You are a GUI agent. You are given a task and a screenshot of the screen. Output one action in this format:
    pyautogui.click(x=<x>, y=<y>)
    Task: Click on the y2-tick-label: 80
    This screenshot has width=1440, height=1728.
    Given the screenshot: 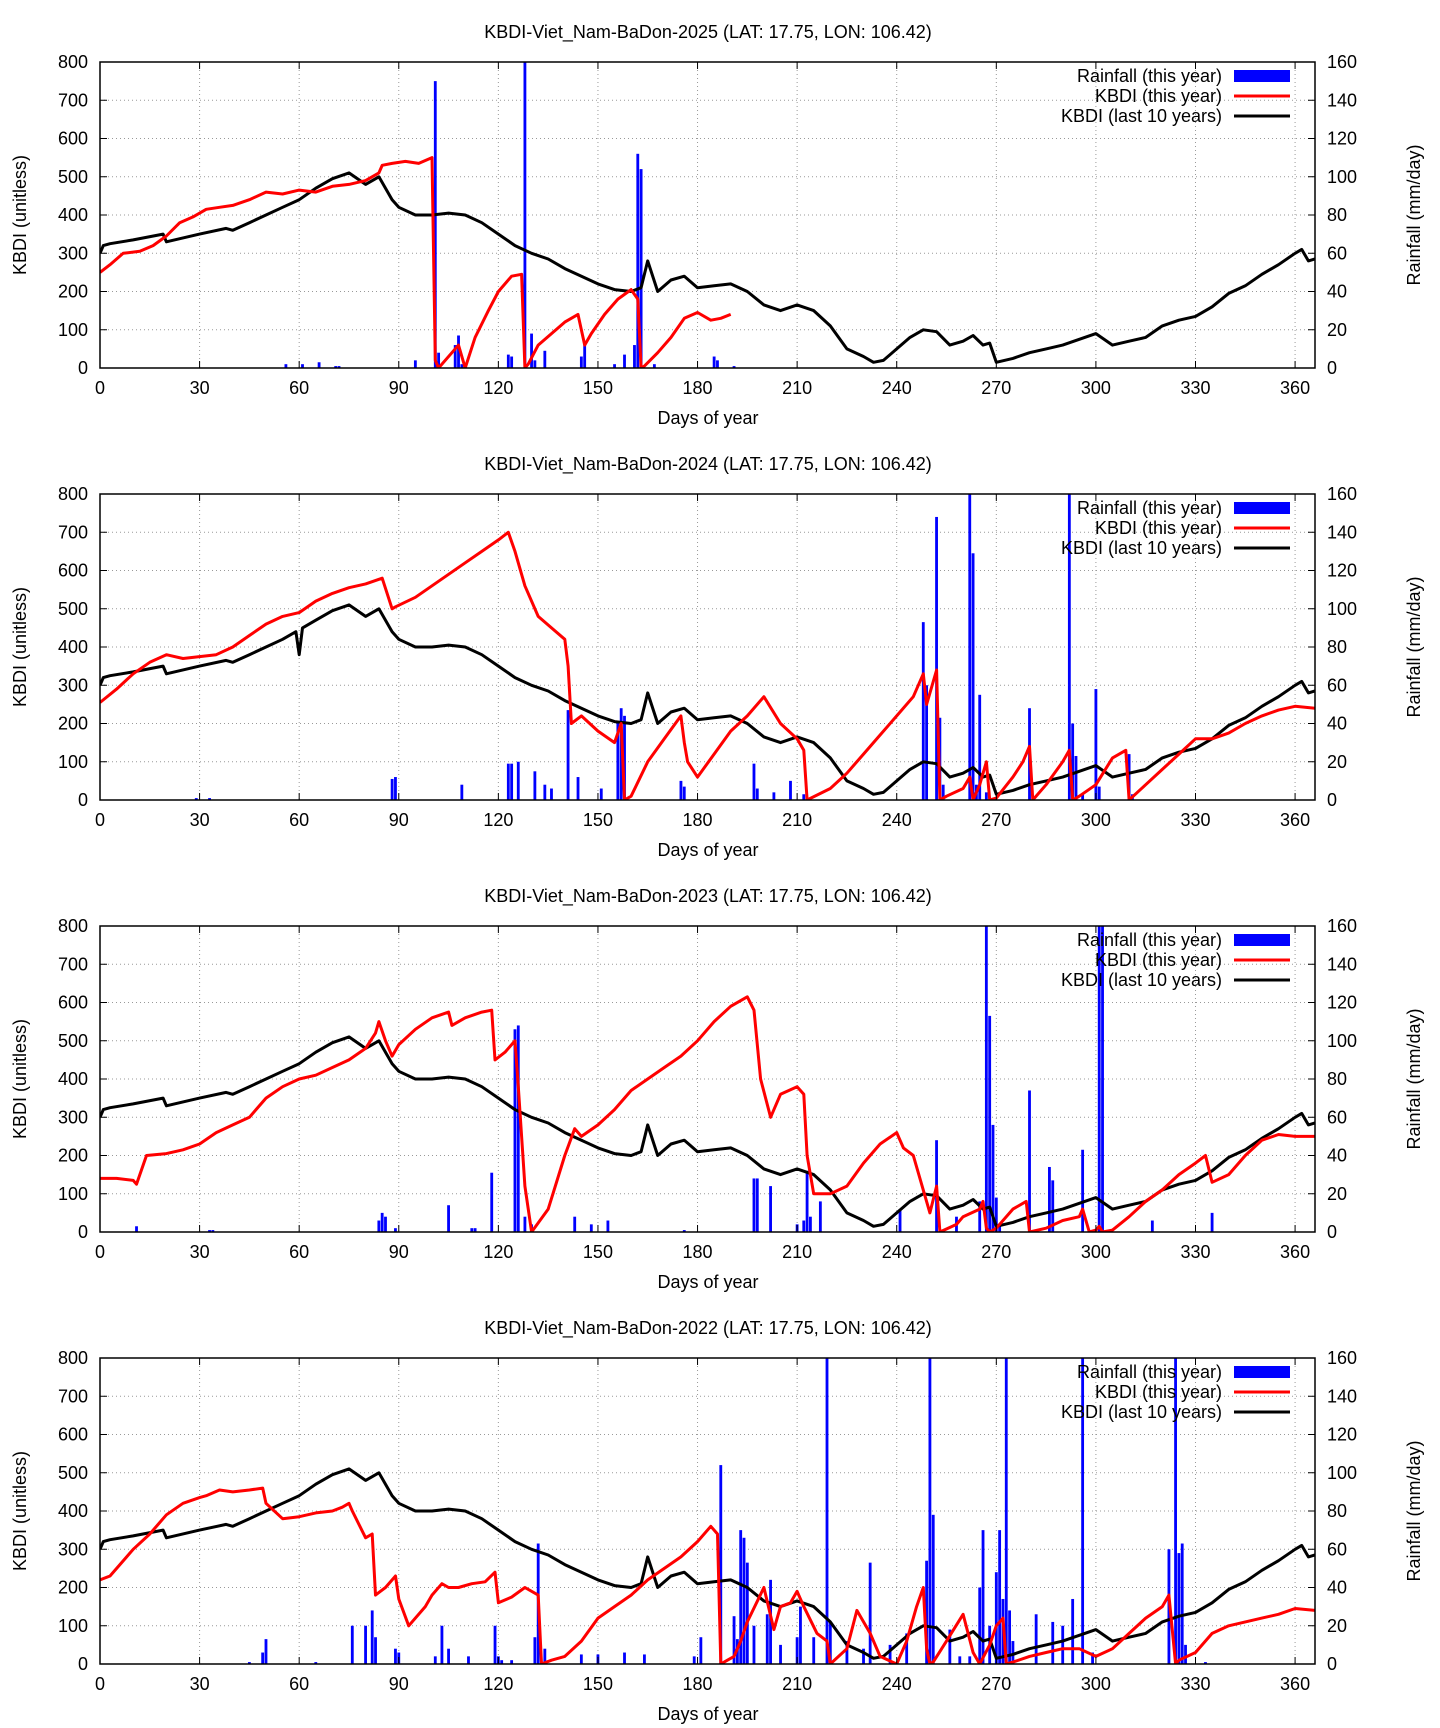 What is the action you would take?
    pyautogui.click(x=1337, y=215)
    